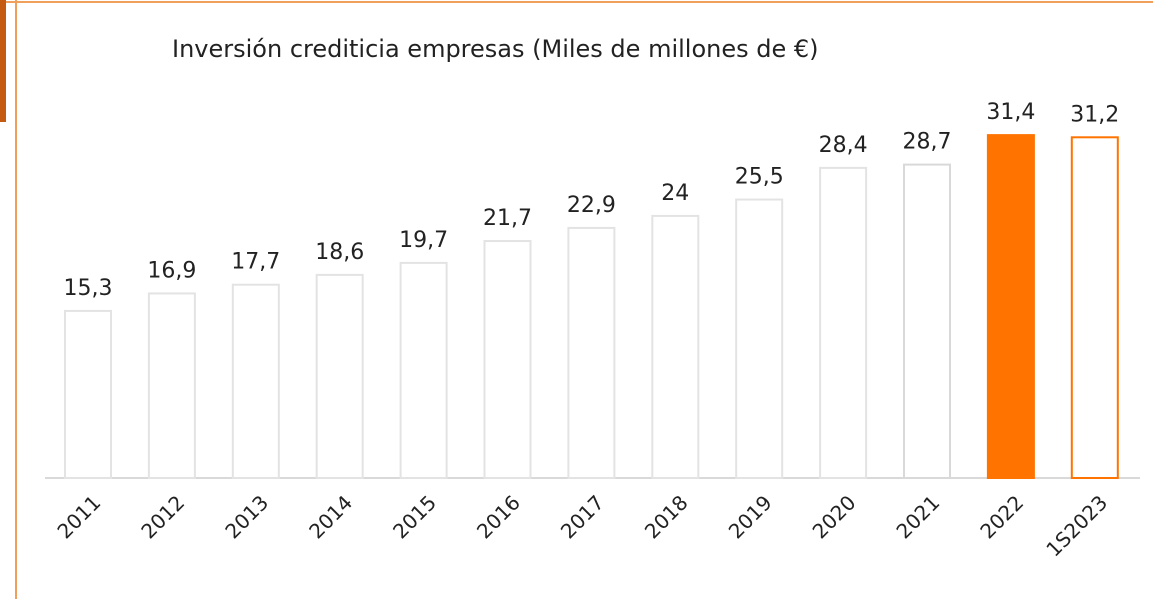  What do you see at coordinates (834, 516) in the screenshot?
I see `x-tick-label: 2020` at bounding box center [834, 516].